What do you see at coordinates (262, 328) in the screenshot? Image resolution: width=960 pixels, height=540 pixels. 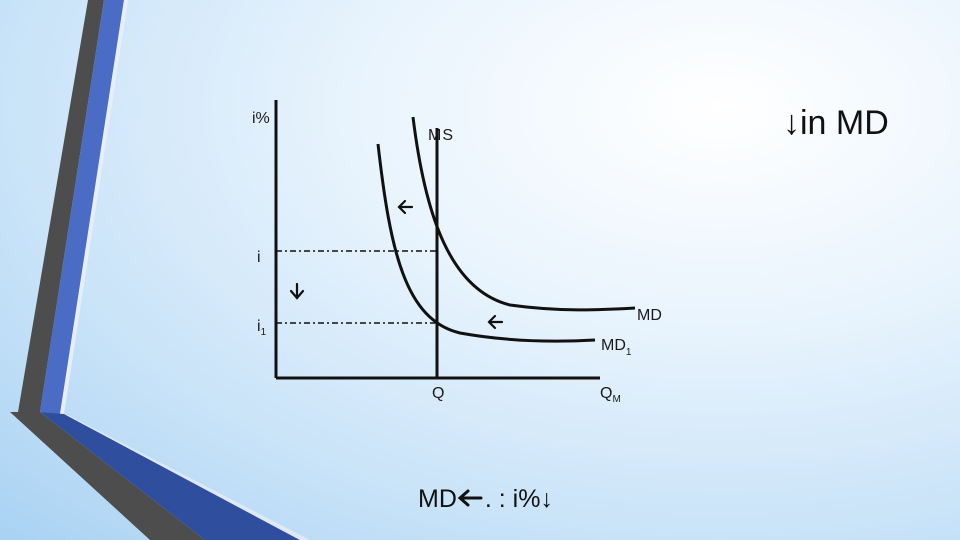 I see `rate-shifted-label: i1` at bounding box center [262, 328].